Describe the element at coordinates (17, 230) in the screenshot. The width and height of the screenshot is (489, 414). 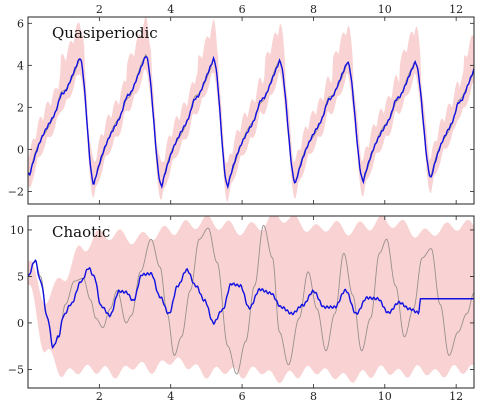
I see `y-tick-label: 10` at that location.